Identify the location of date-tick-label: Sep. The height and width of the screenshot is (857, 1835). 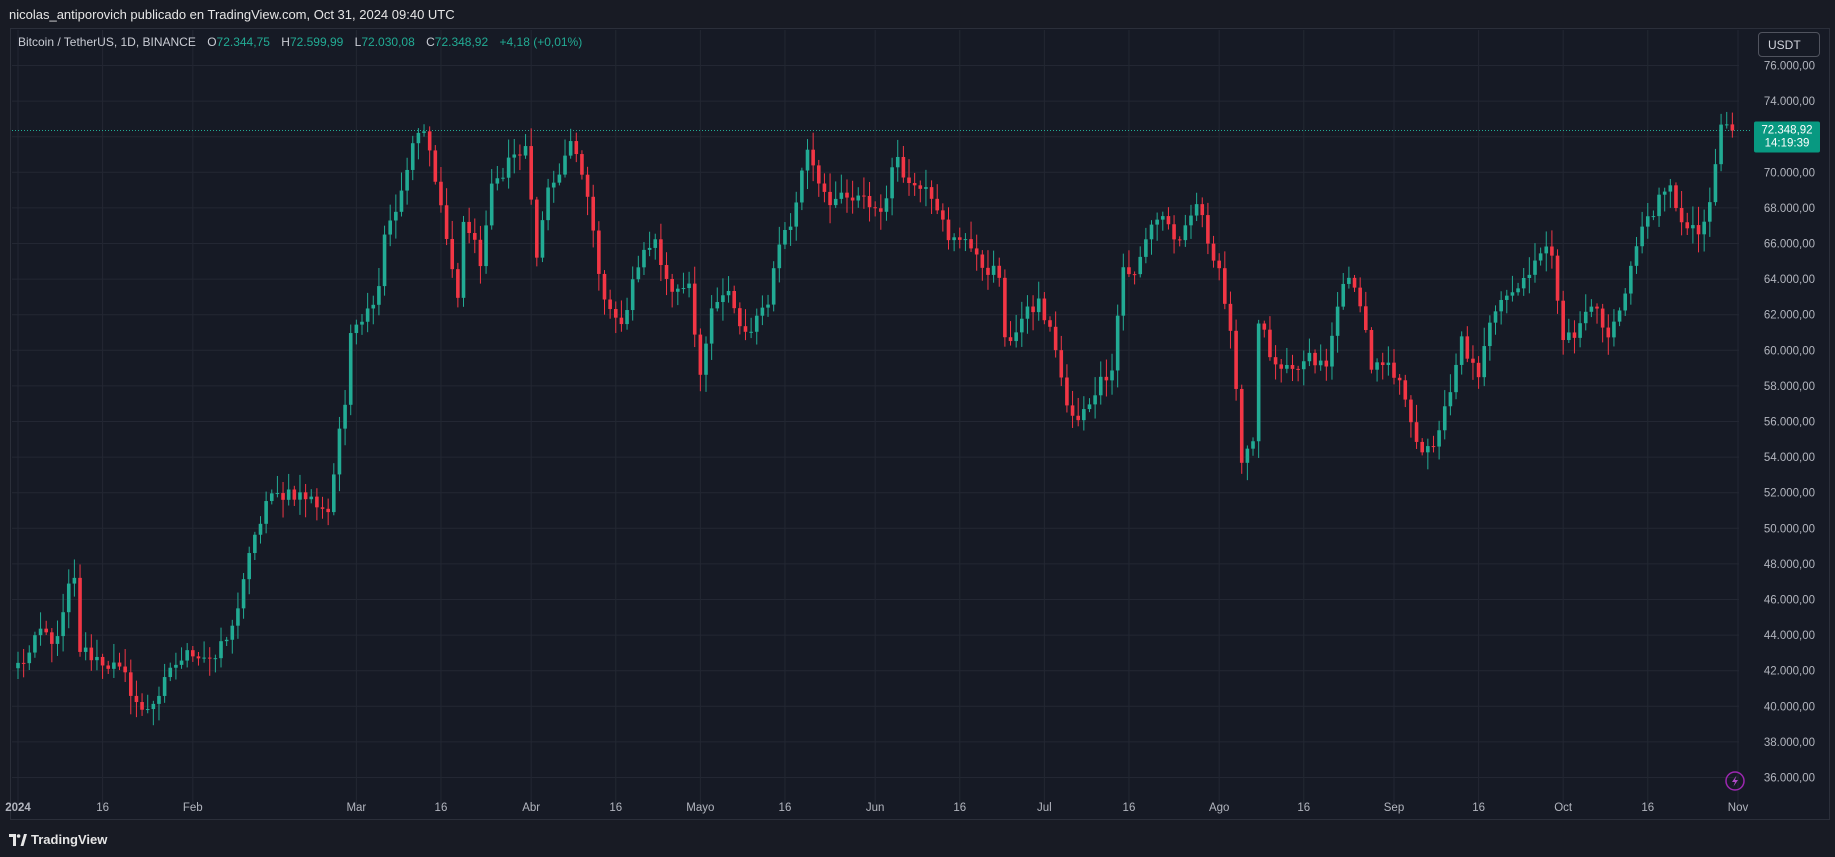
(1394, 808).